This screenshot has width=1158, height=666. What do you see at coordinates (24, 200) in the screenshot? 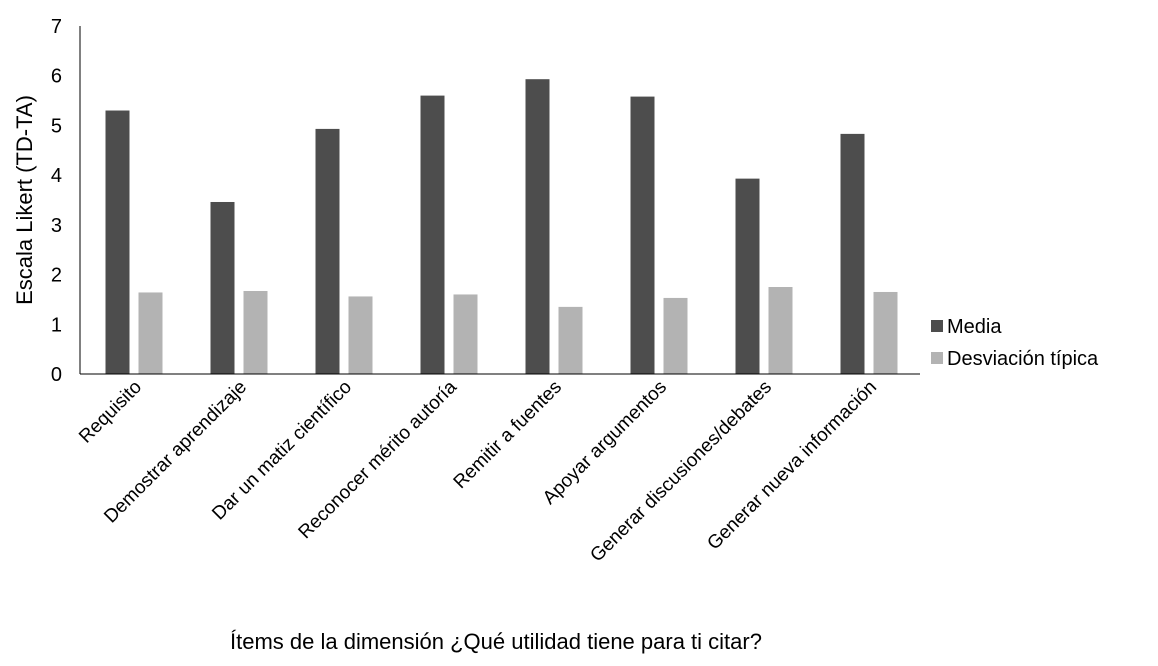
I see `y-axis-title: Escala Likert (TD-TA)` at bounding box center [24, 200].